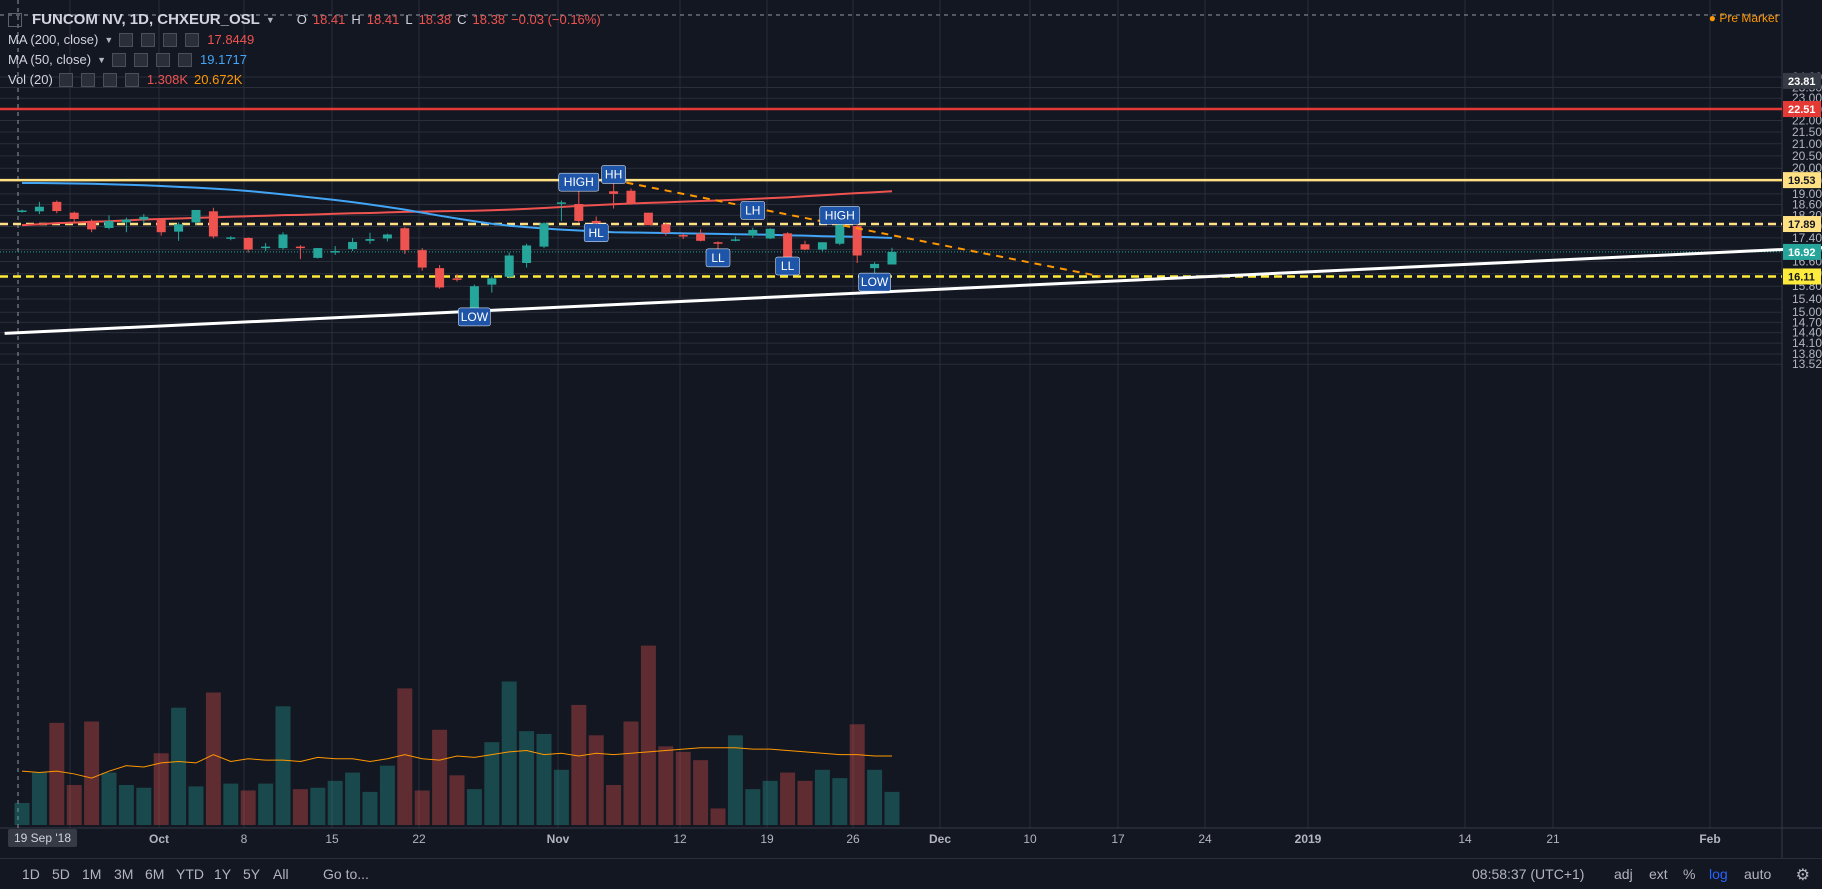 The image size is (1822, 889). I want to click on x-tick-label: 14, so click(1465, 839).